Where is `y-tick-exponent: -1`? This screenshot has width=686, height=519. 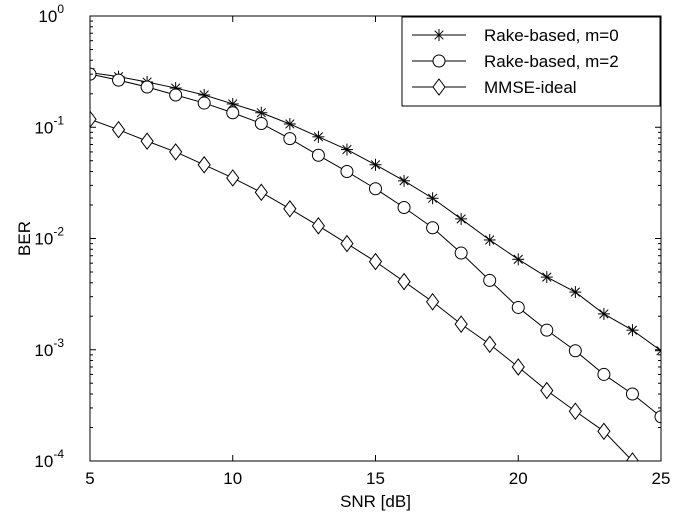
y-tick-exponent: -1 is located at coordinates (58, 120).